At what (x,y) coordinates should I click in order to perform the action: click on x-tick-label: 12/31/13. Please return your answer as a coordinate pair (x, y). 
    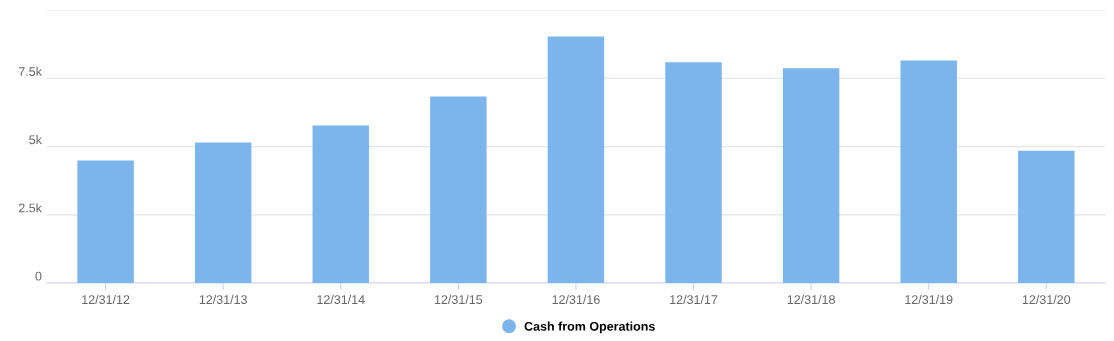
    Looking at the image, I should click on (223, 299).